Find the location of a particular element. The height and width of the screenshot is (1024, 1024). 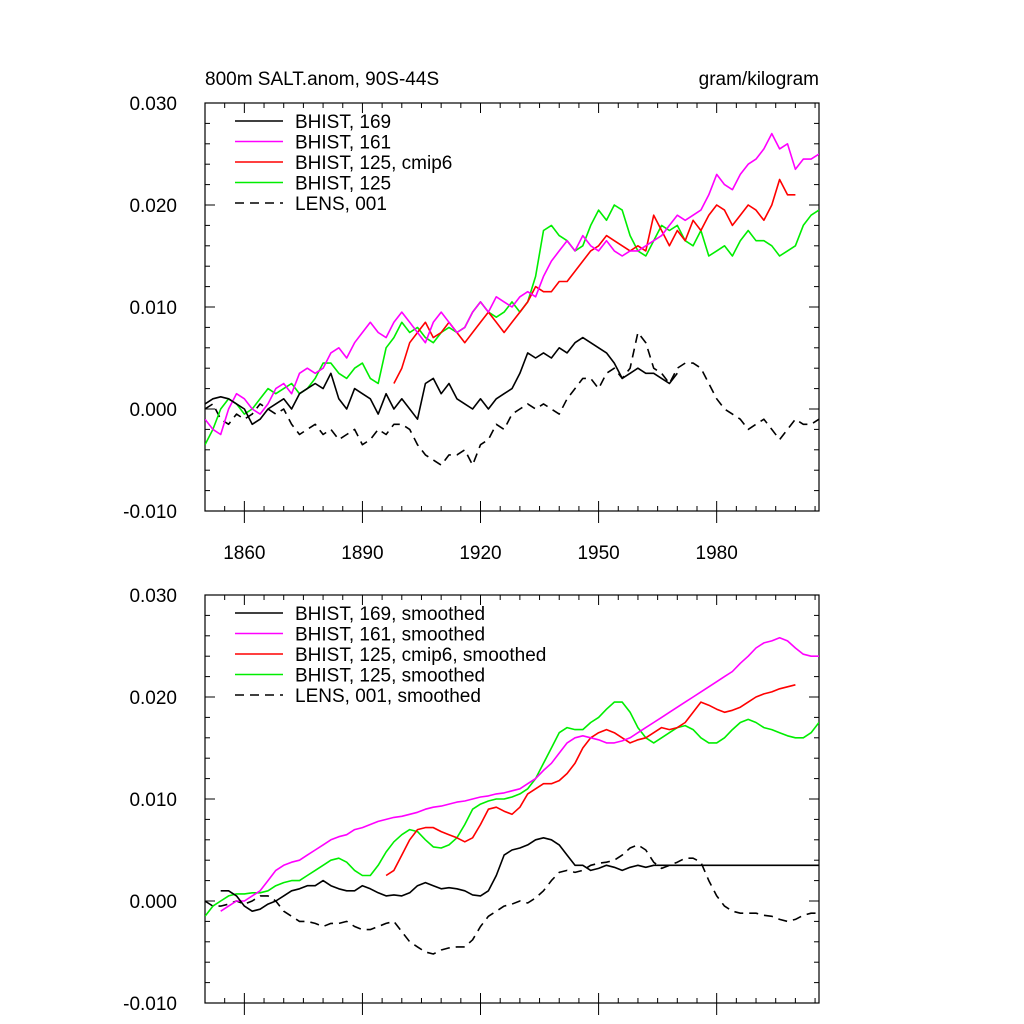

legend-label: BHIST, 125 is located at coordinates (343, 184).